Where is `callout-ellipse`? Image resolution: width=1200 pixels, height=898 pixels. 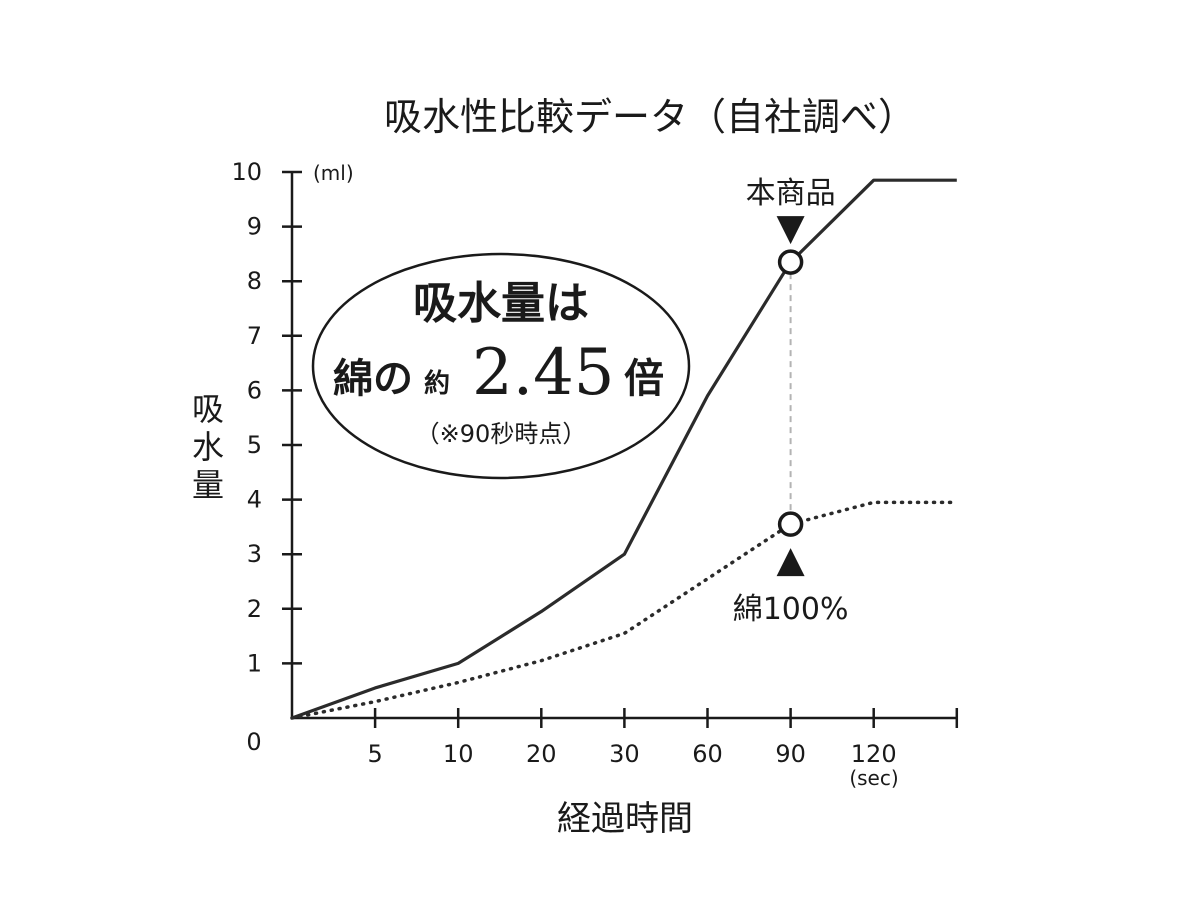 callout-ellipse is located at coordinates (501, 366).